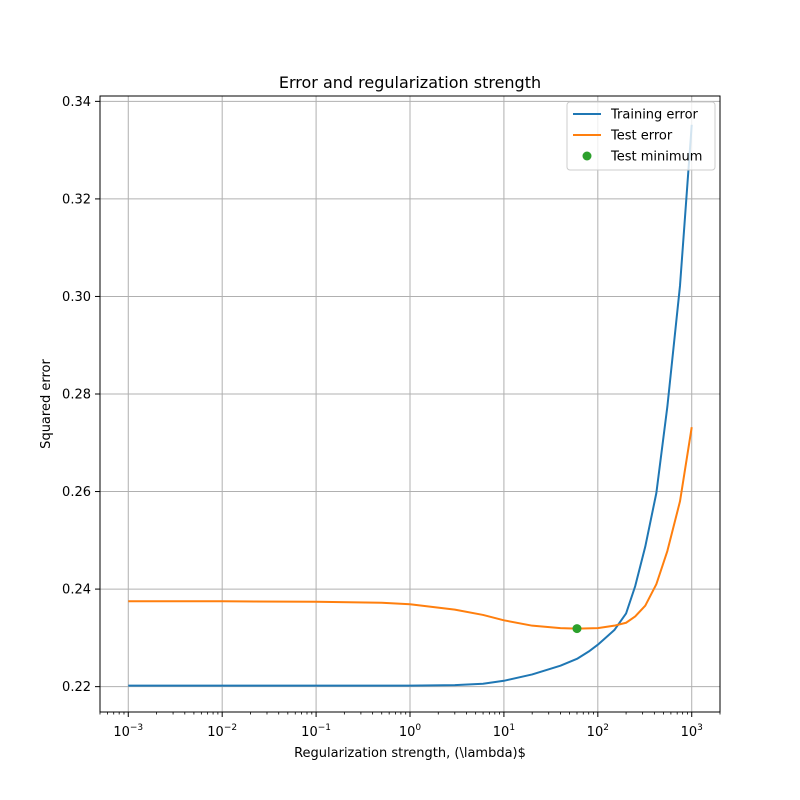  What do you see at coordinates (692, 731) in the screenshot?
I see `x-tick-label: 10³` at bounding box center [692, 731].